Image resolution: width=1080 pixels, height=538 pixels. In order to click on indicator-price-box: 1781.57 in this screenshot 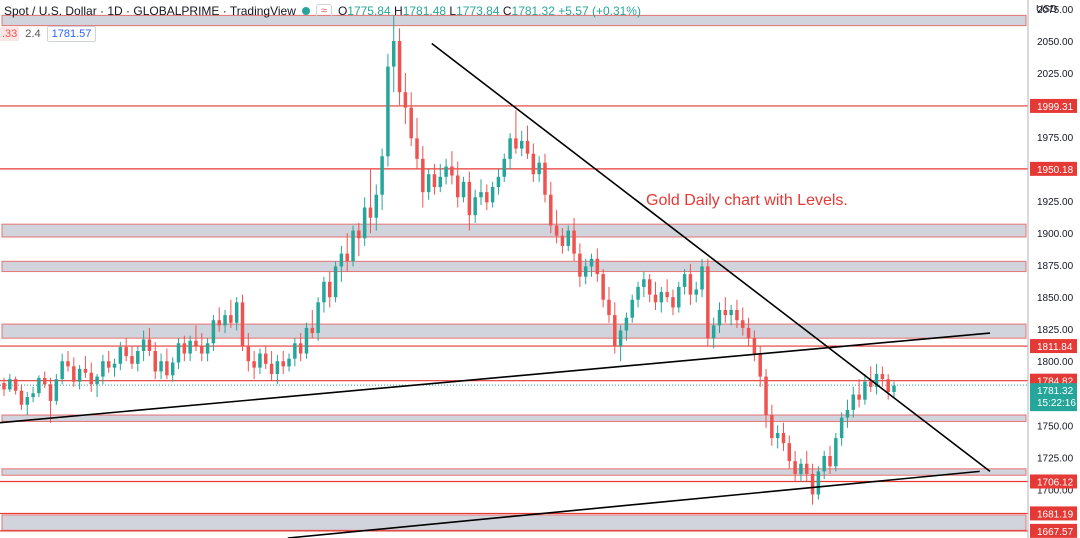, I will do `click(71, 34)`.